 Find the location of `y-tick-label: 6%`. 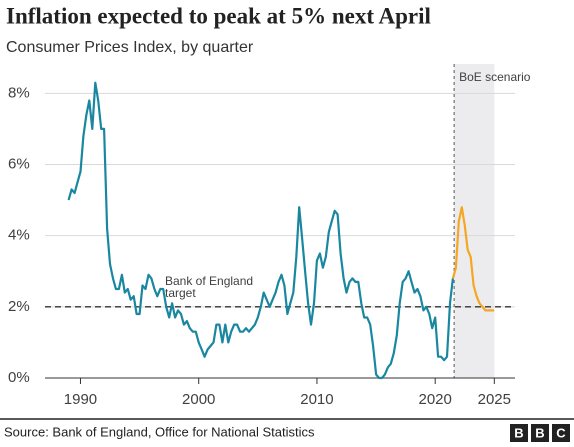

y-tick-label: 6% is located at coordinates (19, 163).